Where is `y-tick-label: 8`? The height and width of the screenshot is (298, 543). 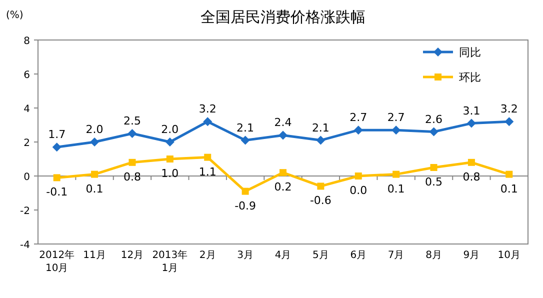 y-tick-label: 8 is located at coordinates (27, 41).